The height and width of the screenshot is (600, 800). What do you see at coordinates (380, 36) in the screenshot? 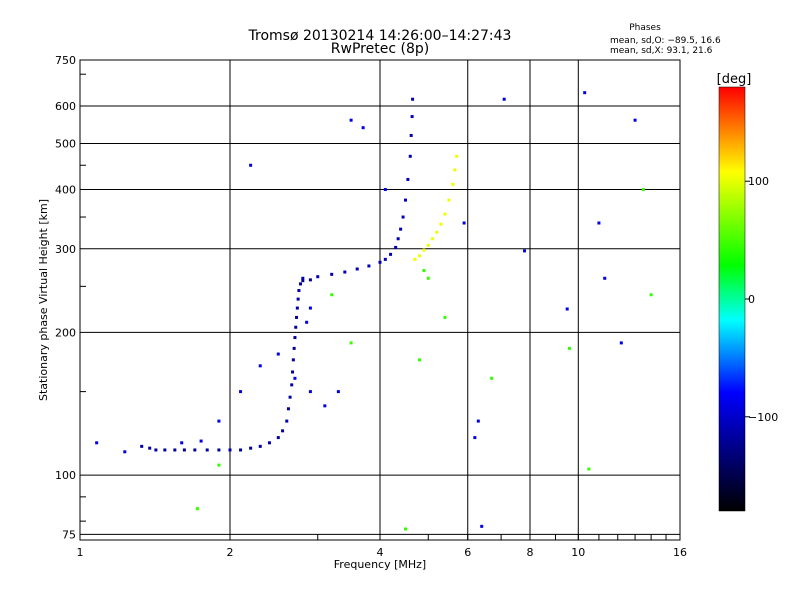
I see `chart-title: Tromsø 20130214 14:26:00–14:27:43` at bounding box center [380, 36].